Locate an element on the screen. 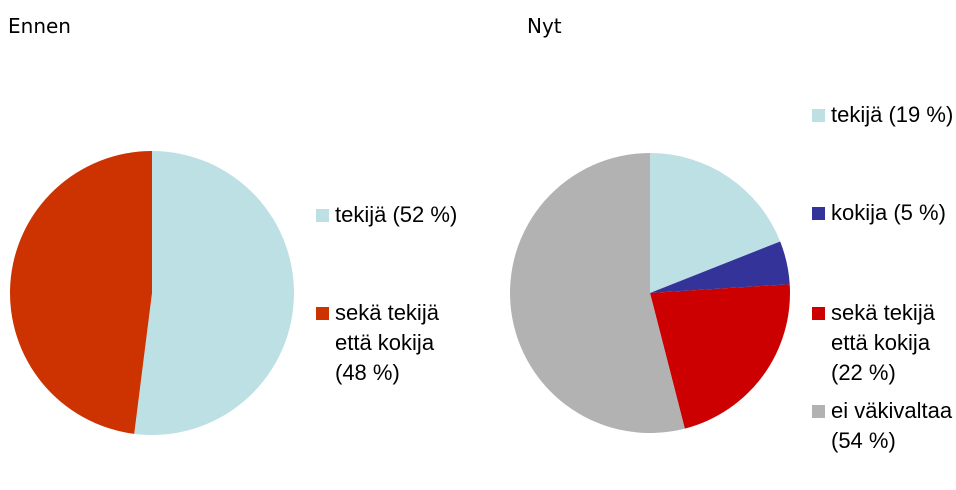 The image size is (956, 490). chart-title: Ennen is located at coordinates (39, 26).